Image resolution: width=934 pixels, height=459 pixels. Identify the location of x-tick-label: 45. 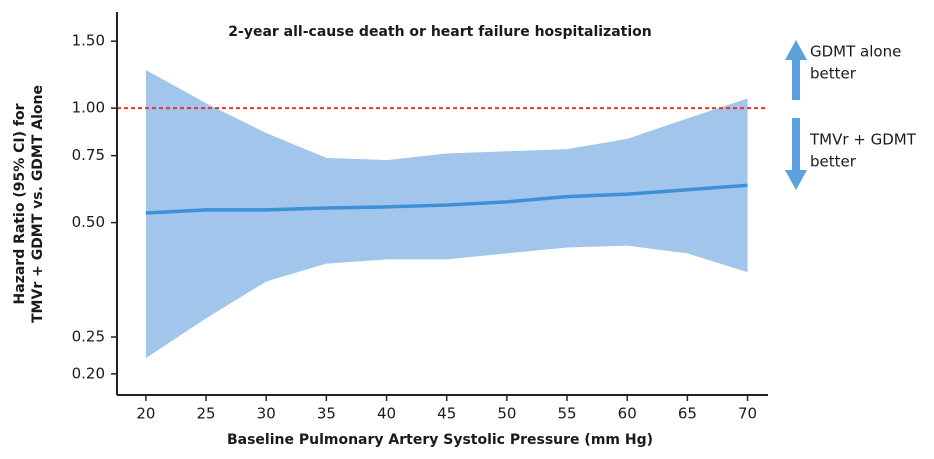
(446, 414).